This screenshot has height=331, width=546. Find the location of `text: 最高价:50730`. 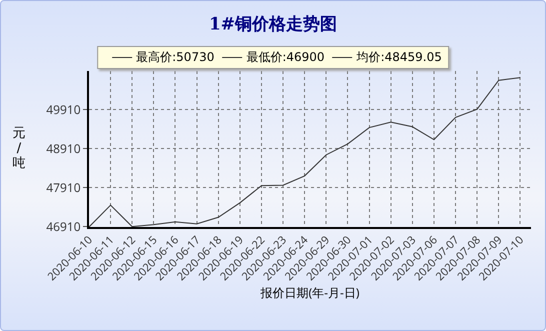

text: 最高价:50730 is located at coordinates (175, 57).